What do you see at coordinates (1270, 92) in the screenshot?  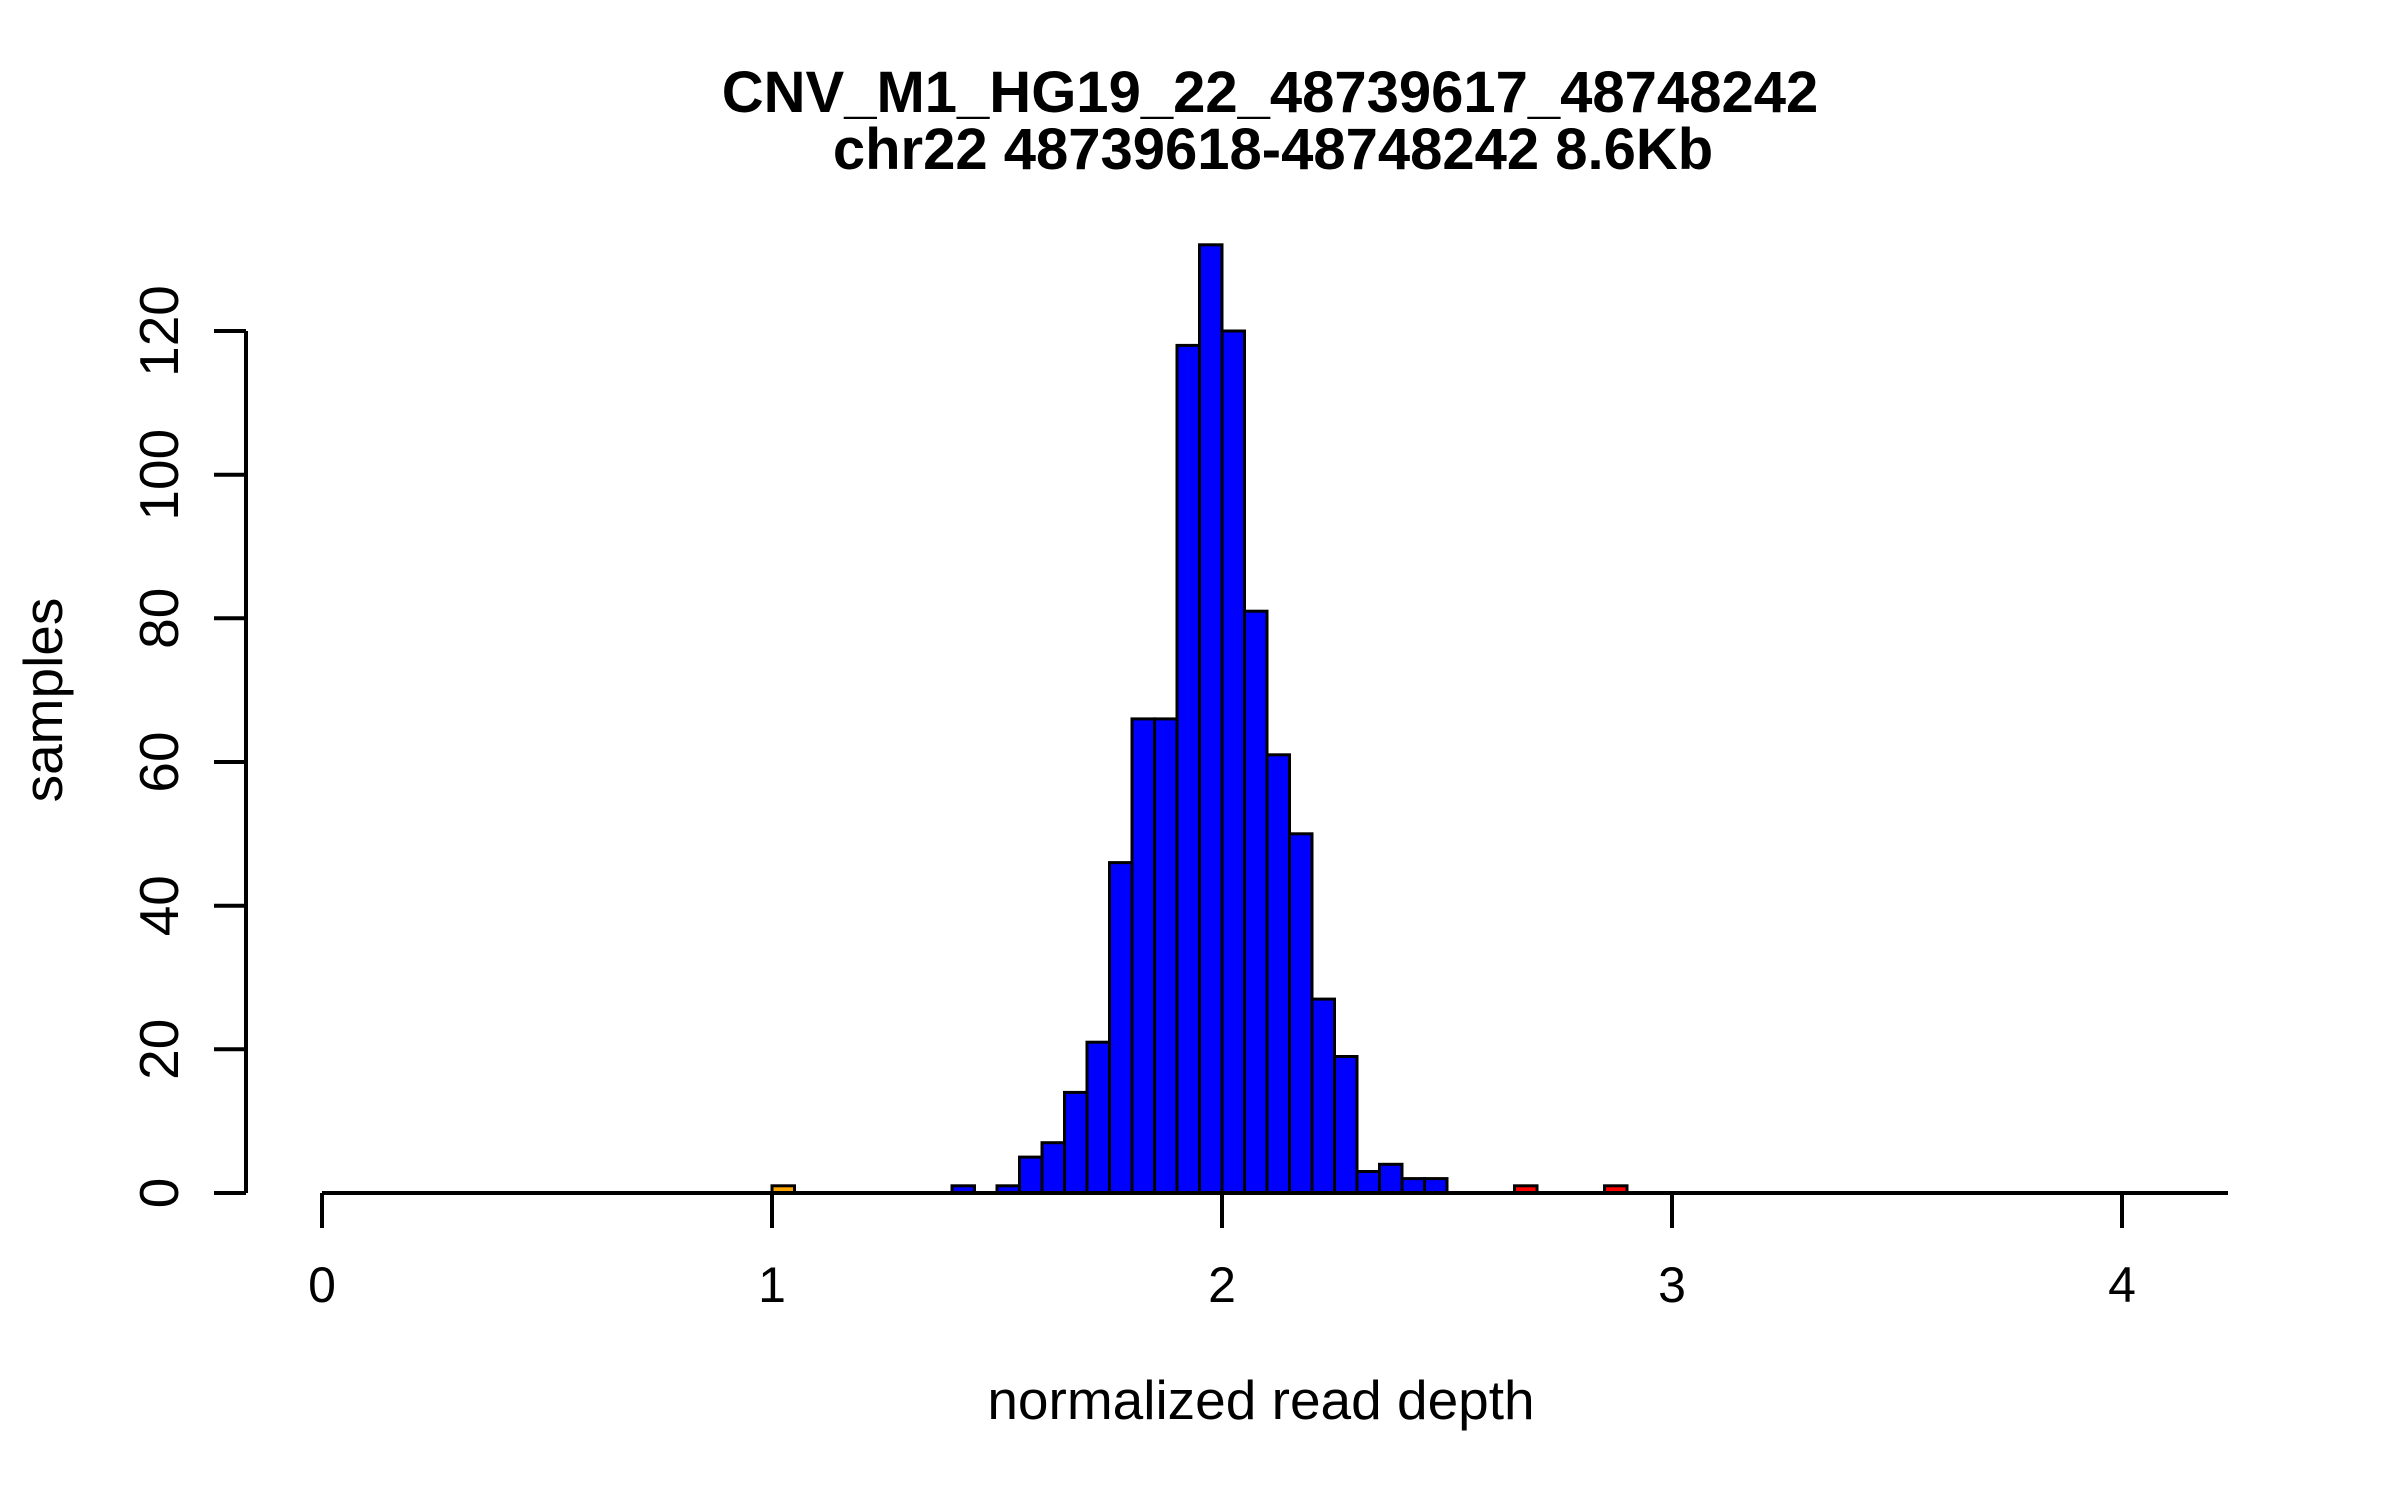 I see `chart-title-line1: CNV_M1_HG19_22_48739617_48748242` at bounding box center [1270, 92].